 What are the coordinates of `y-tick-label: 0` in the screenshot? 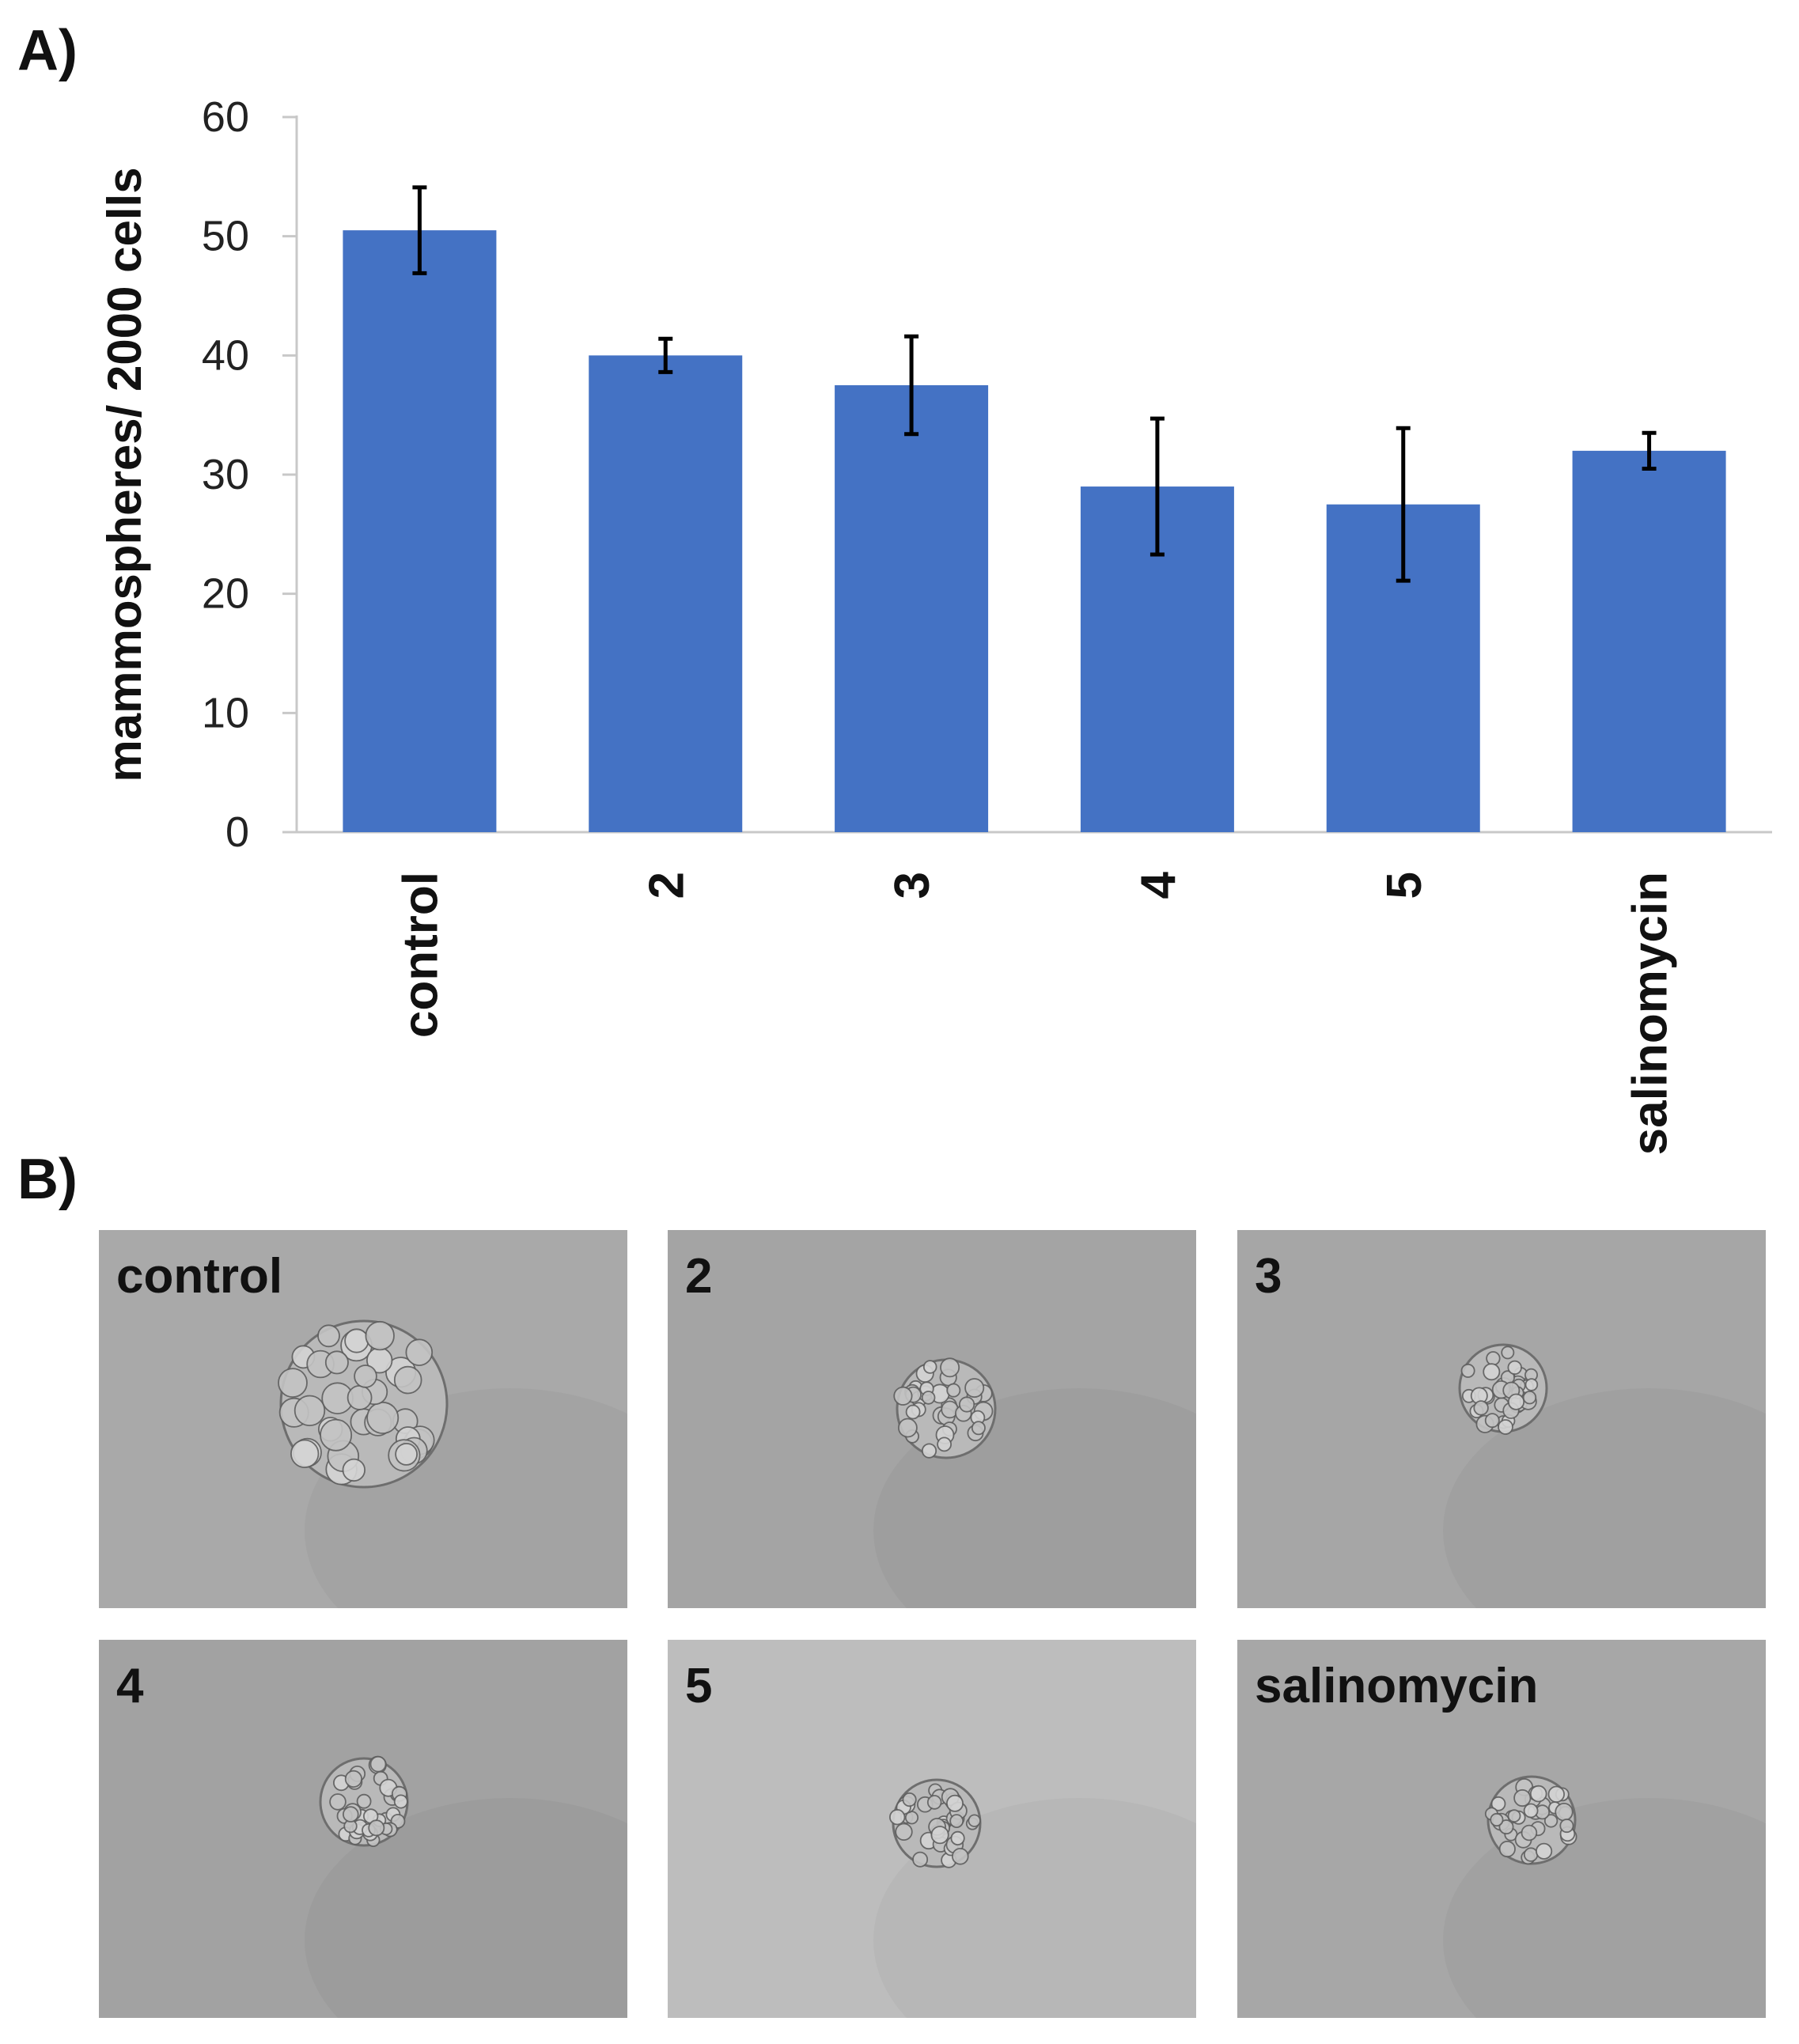 It's located at (237, 832).